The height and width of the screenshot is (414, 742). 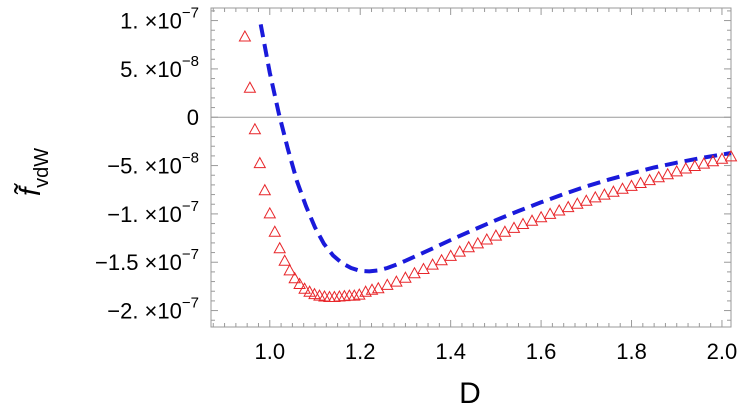 What do you see at coordinates (193, 117) in the screenshot?
I see `y-tick-label: 0` at bounding box center [193, 117].